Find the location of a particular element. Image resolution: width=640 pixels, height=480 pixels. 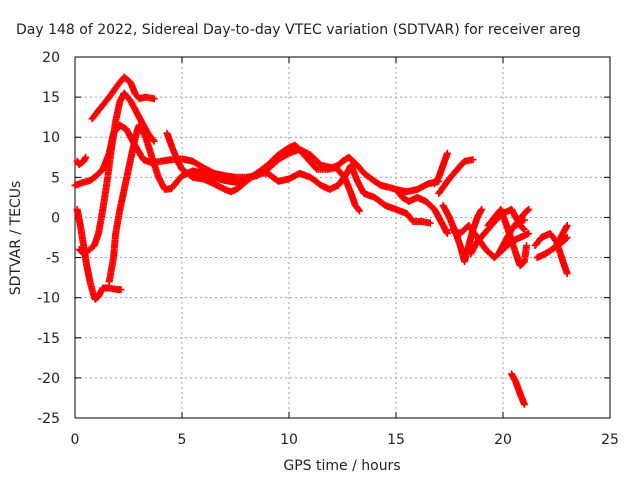

series-track-t is located at coordinates (518, 389).